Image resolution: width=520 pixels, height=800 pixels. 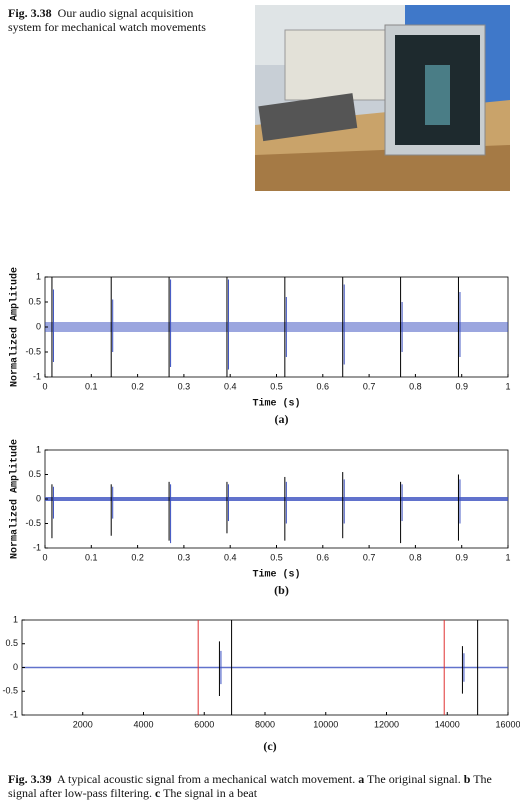 What do you see at coordinates (507, 724) in the screenshot?
I see `x-tick-label: 16000` at bounding box center [507, 724].